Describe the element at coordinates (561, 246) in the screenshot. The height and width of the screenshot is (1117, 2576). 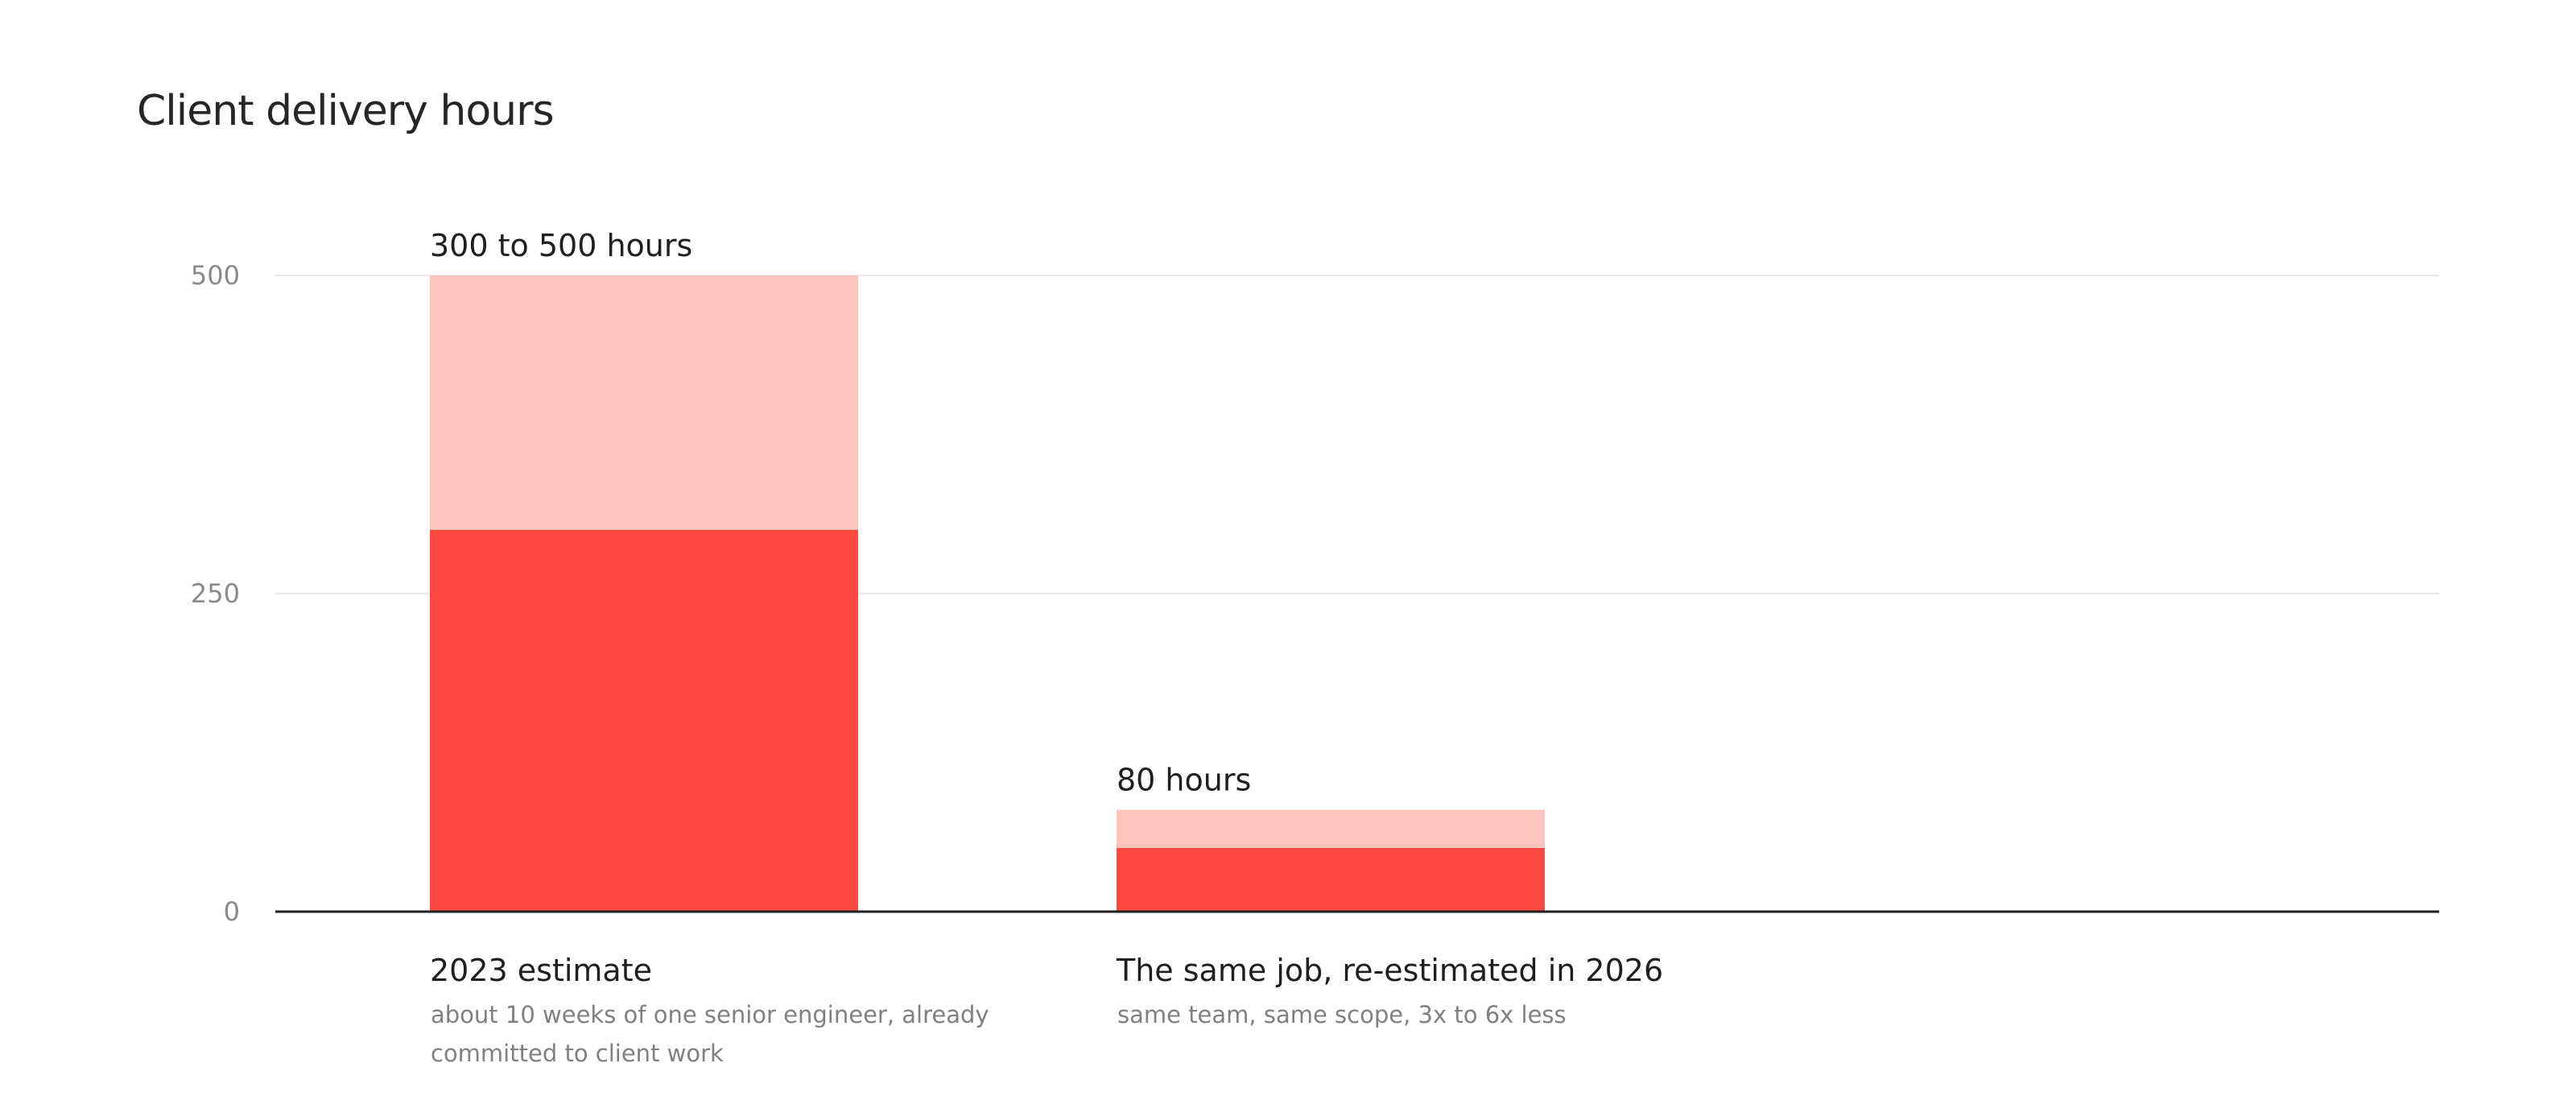
I see `bar-value-label: 300 to 500 hours` at that location.